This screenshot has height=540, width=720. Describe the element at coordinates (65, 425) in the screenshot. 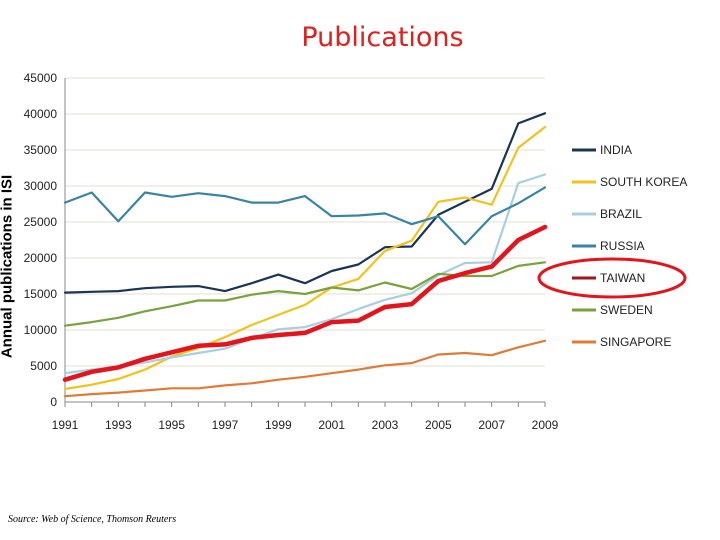

I see `x-tick-1991: 1991` at that location.